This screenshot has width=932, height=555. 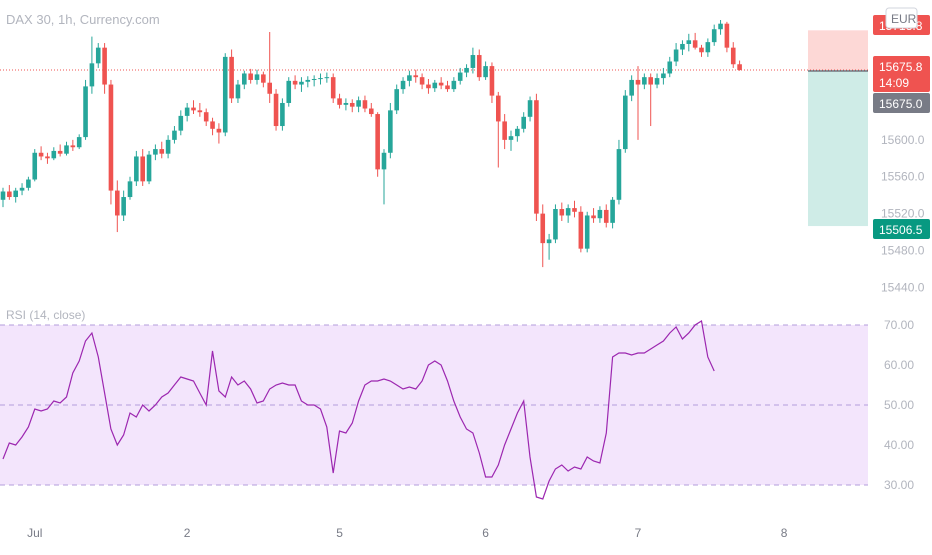 What do you see at coordinates (903, 287) in the screenshot?
I see `price-tick-label: 15440.0` at bounding box center [903, 287].